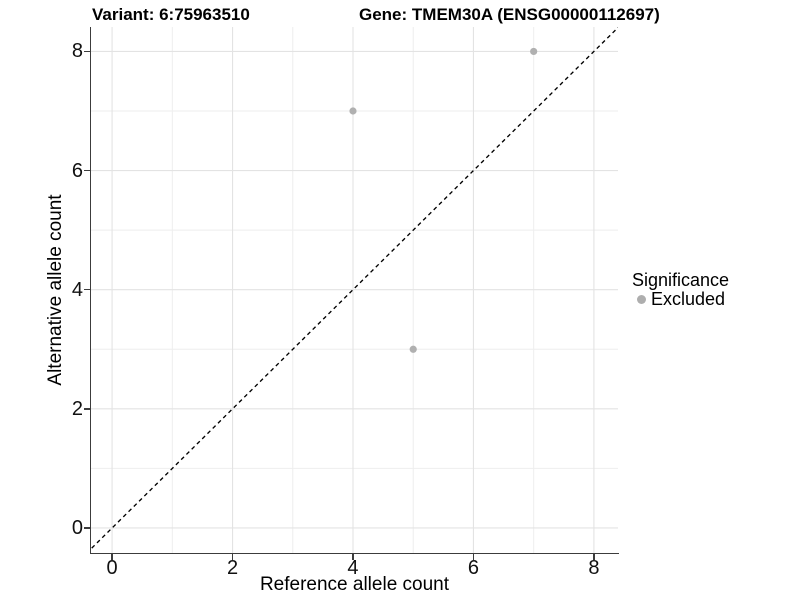 The width and height of the screenshot is (800, 600). Describe the element at coordinates (55, 290) in the screenshot. I see `y-axis-title: Alternative allele count` at that location.